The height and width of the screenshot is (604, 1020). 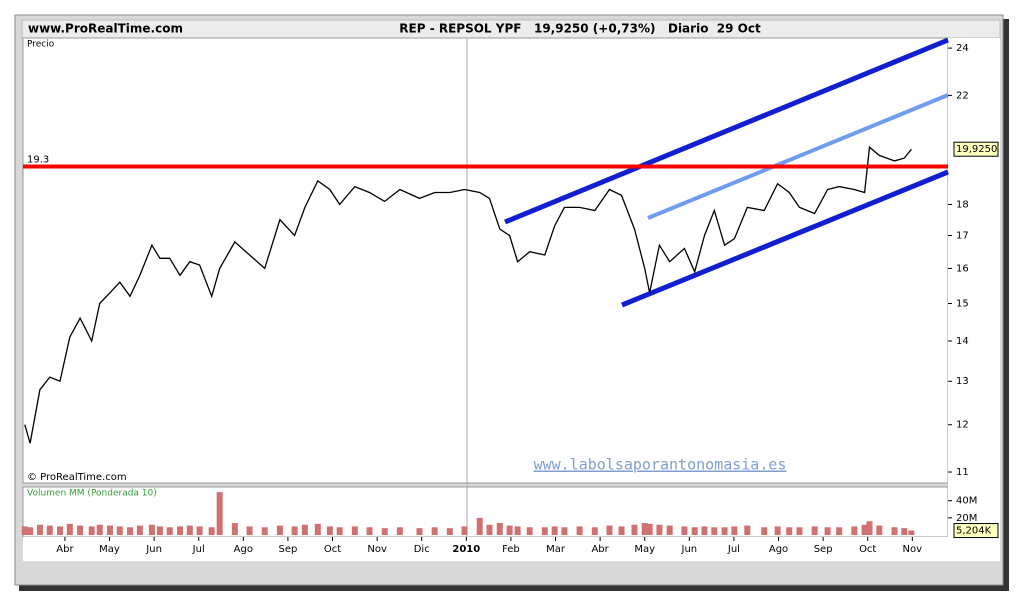 I want to click on y-tick-label: 40M, so click(x=966, y=501).